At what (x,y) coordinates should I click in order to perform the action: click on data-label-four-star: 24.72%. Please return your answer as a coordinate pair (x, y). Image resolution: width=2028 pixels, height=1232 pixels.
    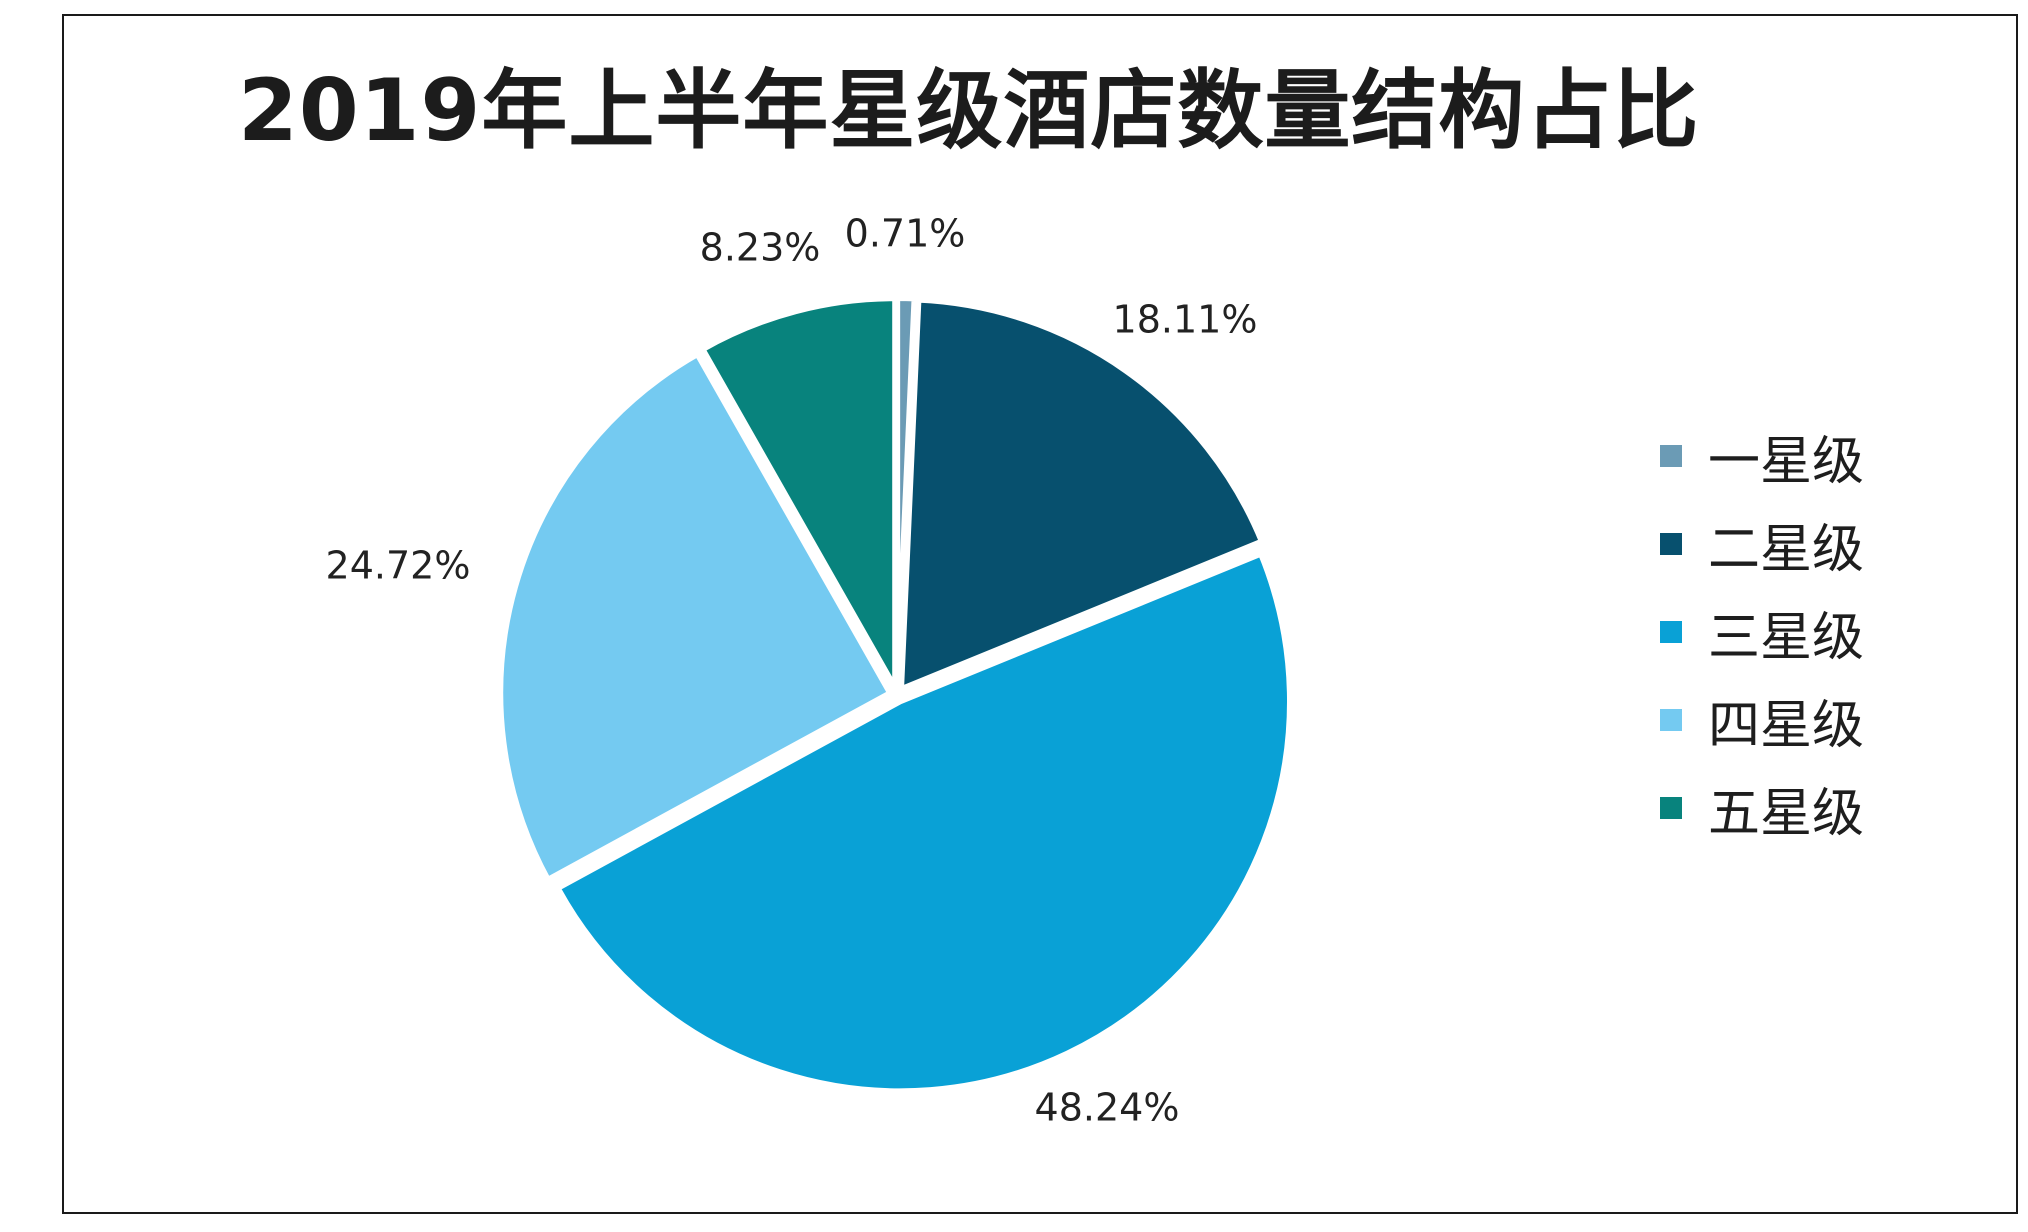
    Looking at the image, I should click on (398, 566).